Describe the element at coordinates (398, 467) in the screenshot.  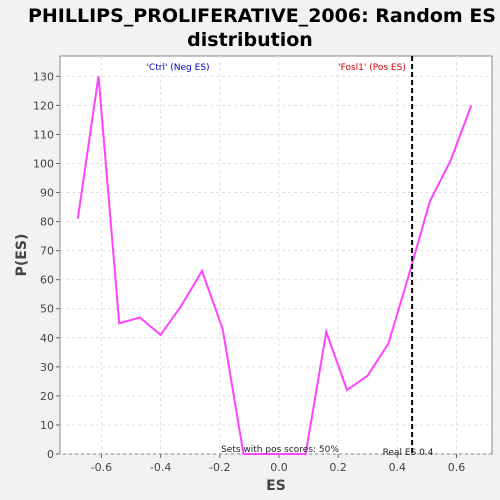
I see `x-tick-label: 0.4` at that location.